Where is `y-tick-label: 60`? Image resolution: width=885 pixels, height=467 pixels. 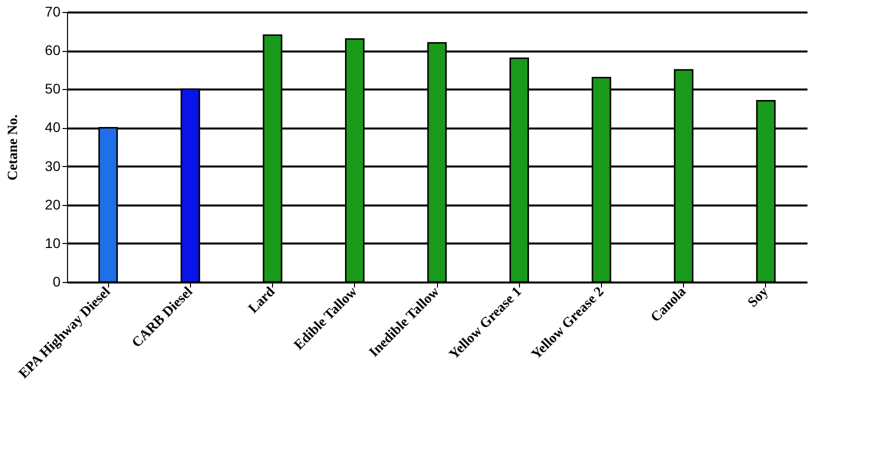 y-tick-label: 60 is located at coordinates (52, 50).